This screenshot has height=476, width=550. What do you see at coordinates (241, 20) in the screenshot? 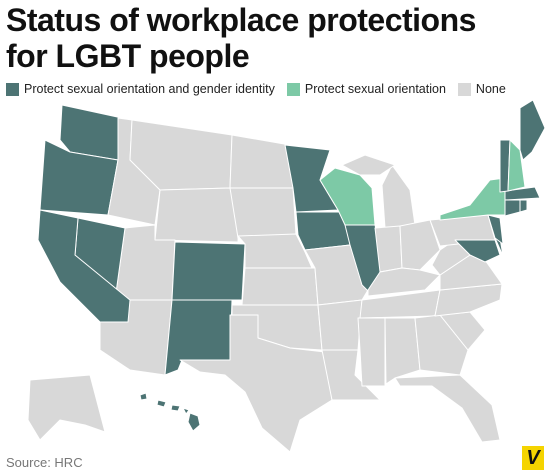
I see `title-line: Status of workplace protections` at bounding box center [241, 20].